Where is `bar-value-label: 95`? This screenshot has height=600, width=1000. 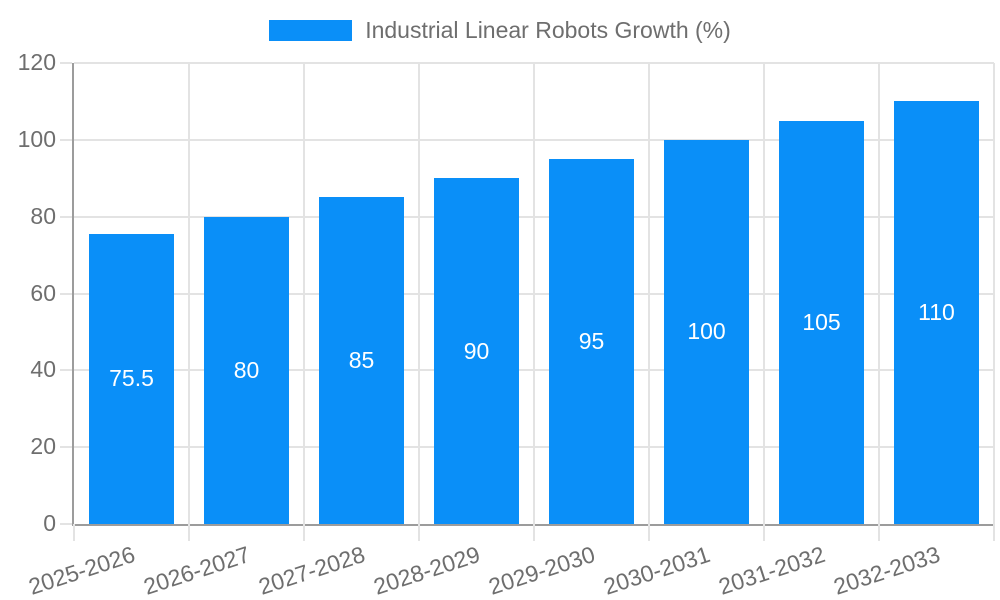
bar-value-label: 95 is located at coordinates (591, 341).